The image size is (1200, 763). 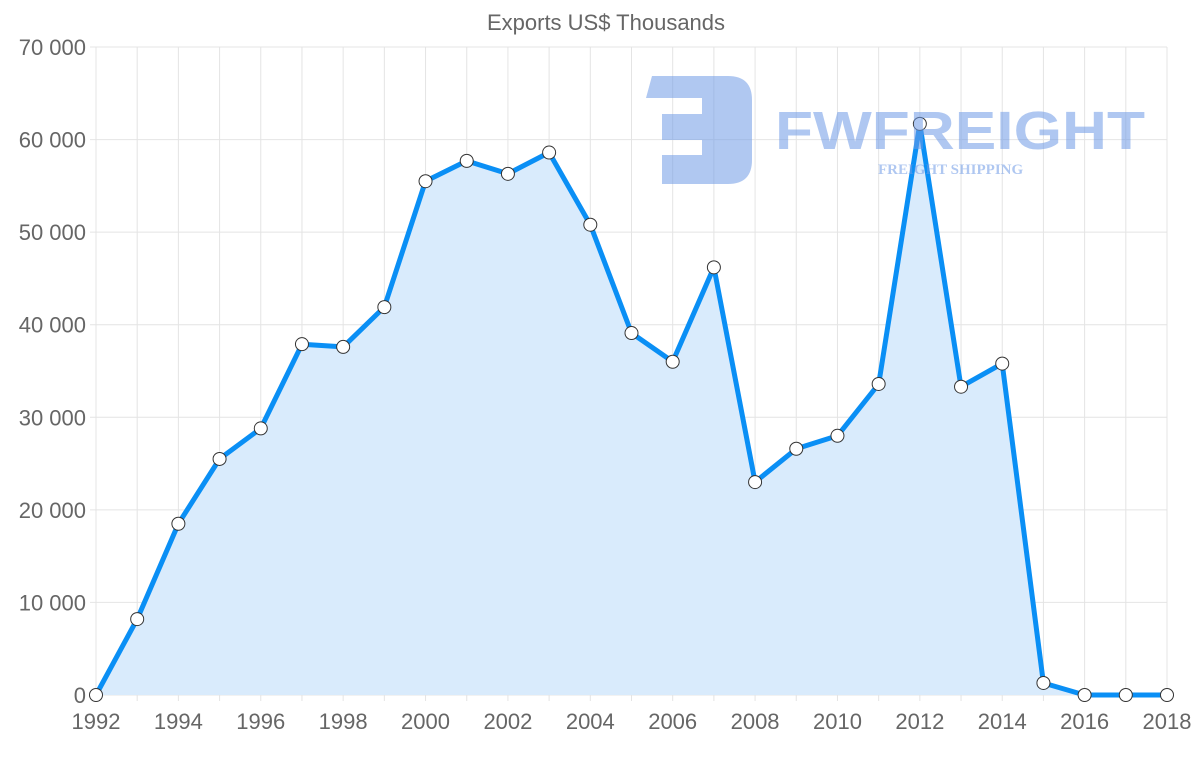 What do you see at coordinates (837, 435) in the screenshot?
I see `data-point-2010` at bounding box center [837, 435].